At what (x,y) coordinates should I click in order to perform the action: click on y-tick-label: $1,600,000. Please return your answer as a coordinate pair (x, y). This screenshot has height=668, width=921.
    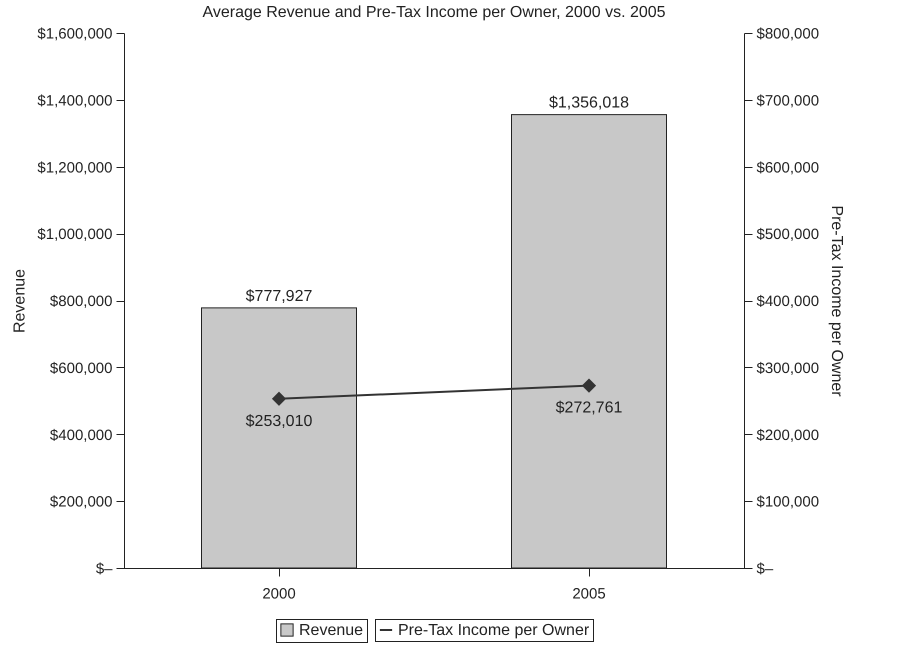
    Looking at the image, I should click on (74, 34).